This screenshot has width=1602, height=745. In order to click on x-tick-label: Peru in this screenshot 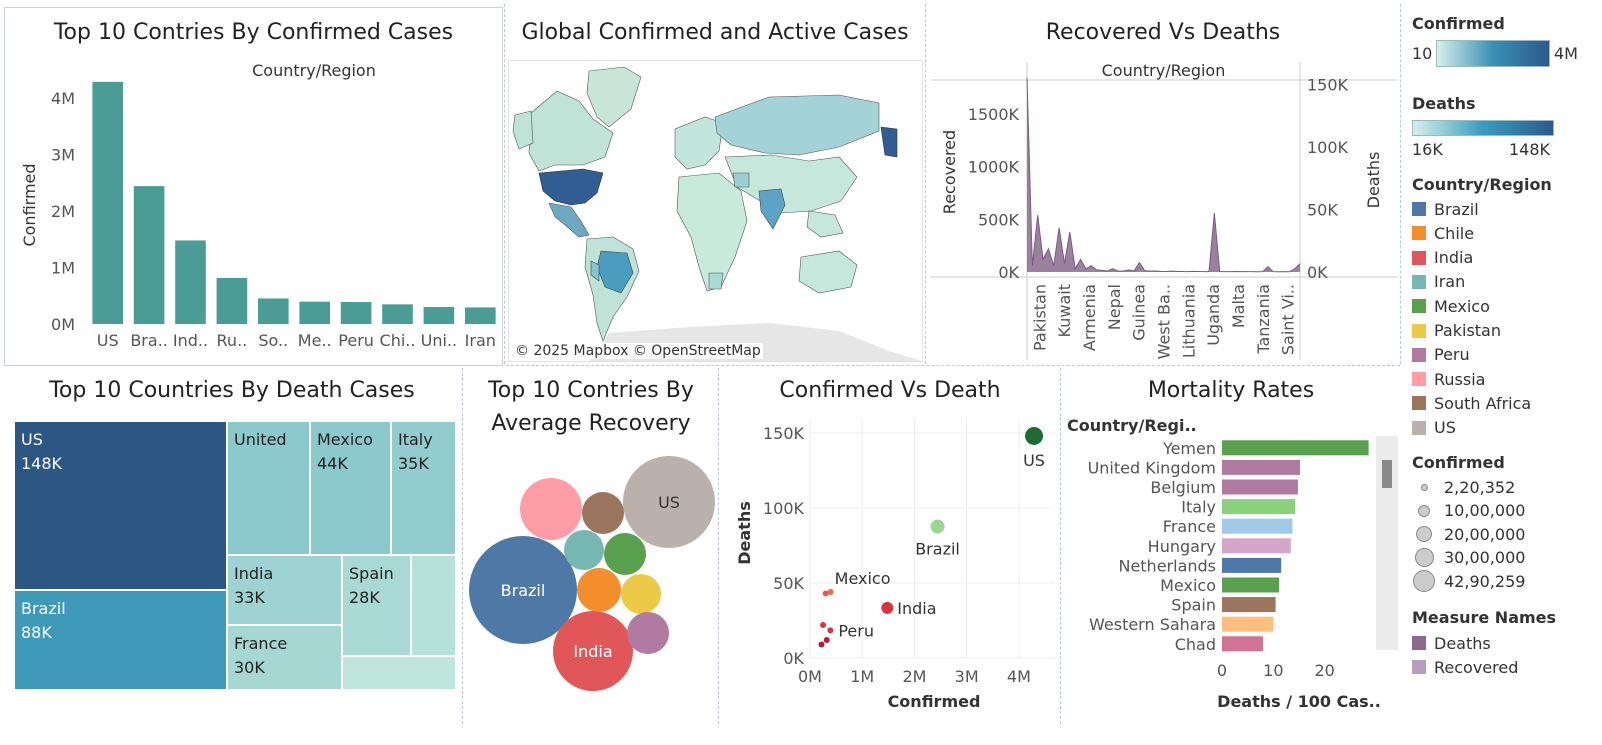, I will do `click(356, 340)`.